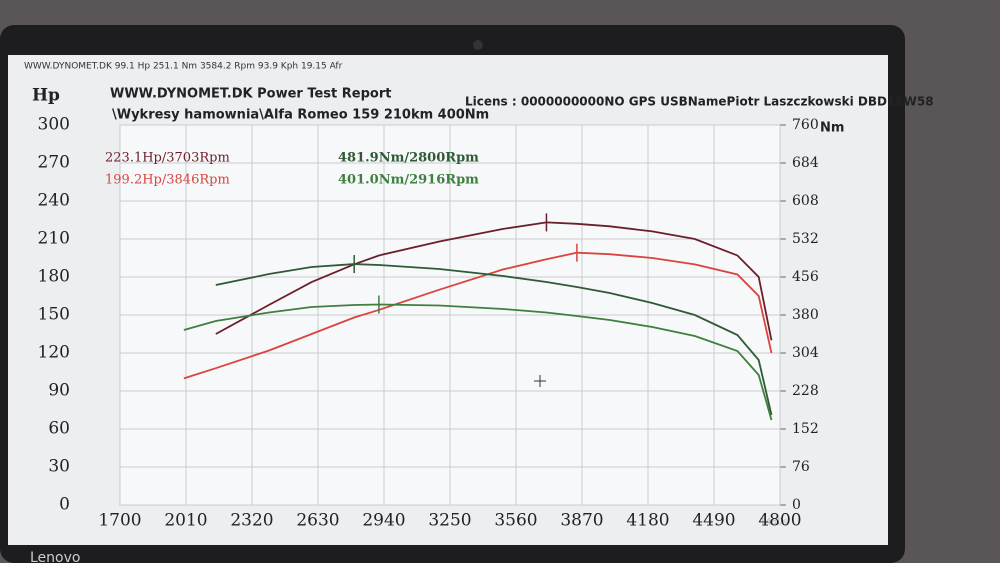 The width and height of the screenshot is (1000, 563). I want to click on y-tick-label: 210, so click(54, 239).